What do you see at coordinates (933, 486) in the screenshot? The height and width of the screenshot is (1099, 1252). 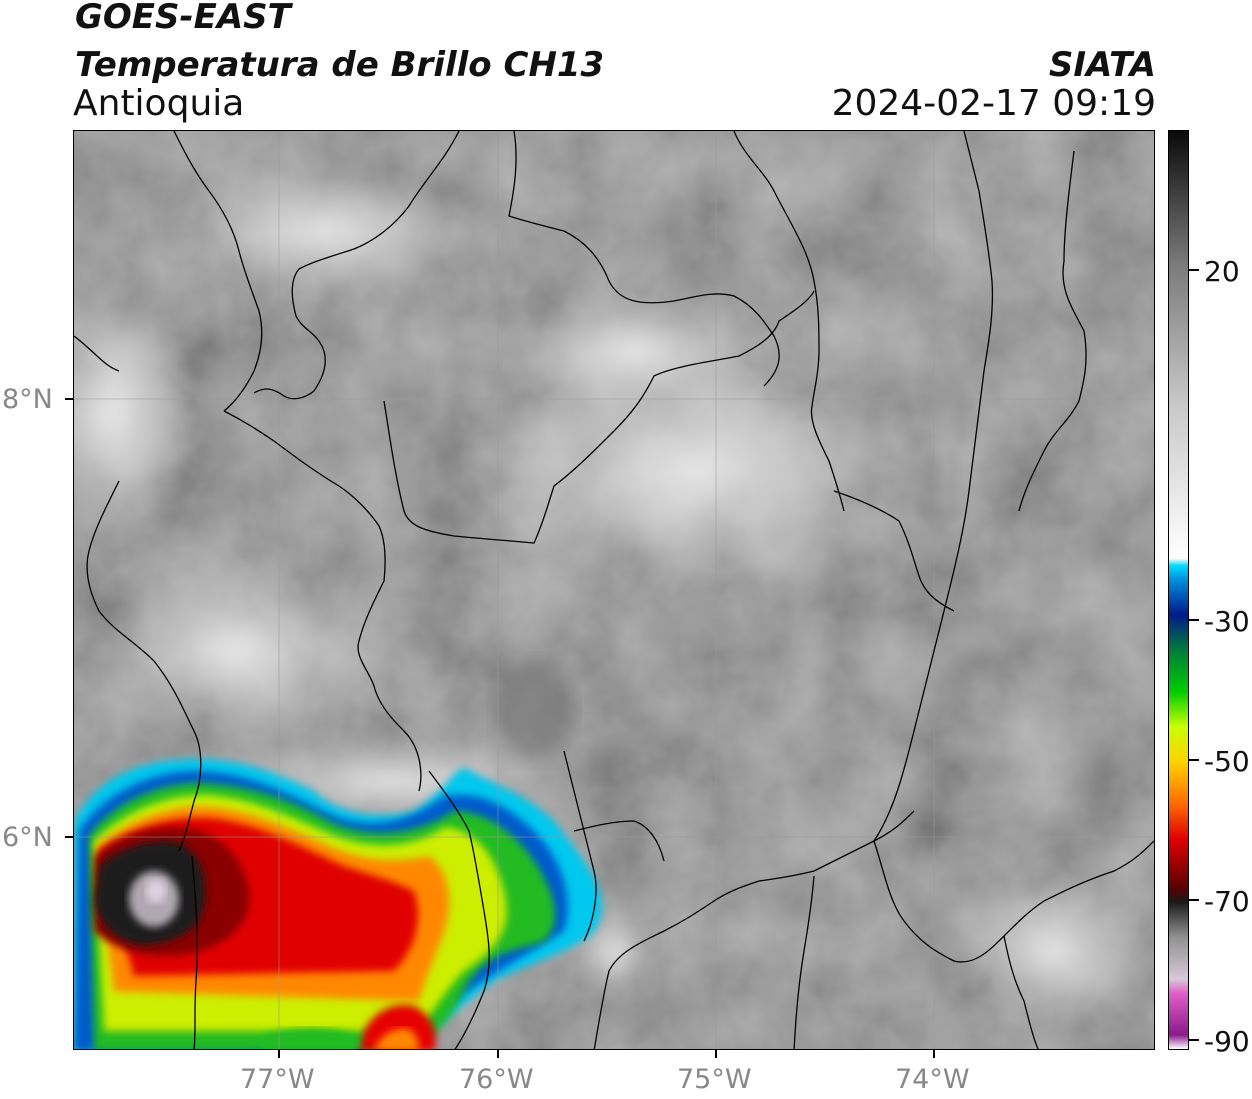 I see `magdalena-river-border` at bounding box center [933, 486].